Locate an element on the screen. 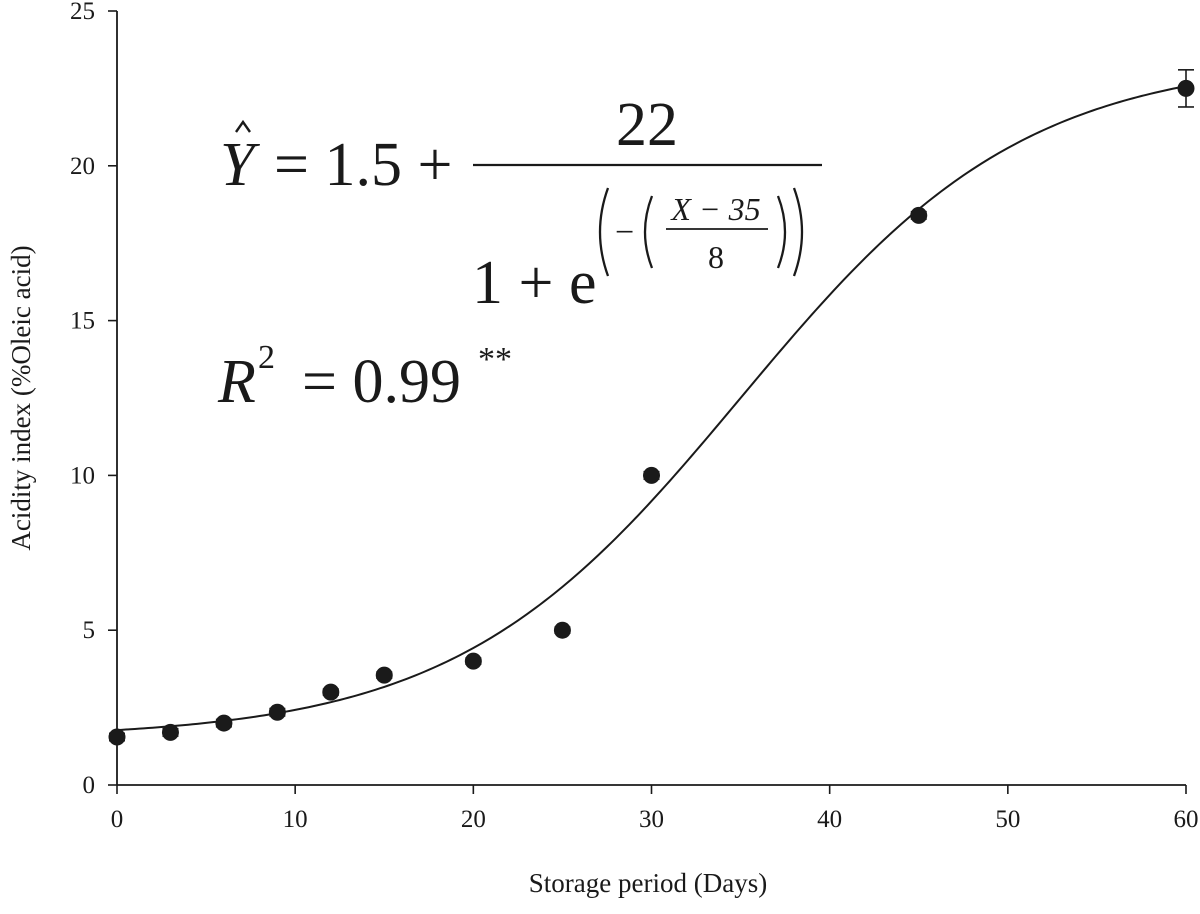  r-squared-power: 2 is located at coordinates (266, 357).